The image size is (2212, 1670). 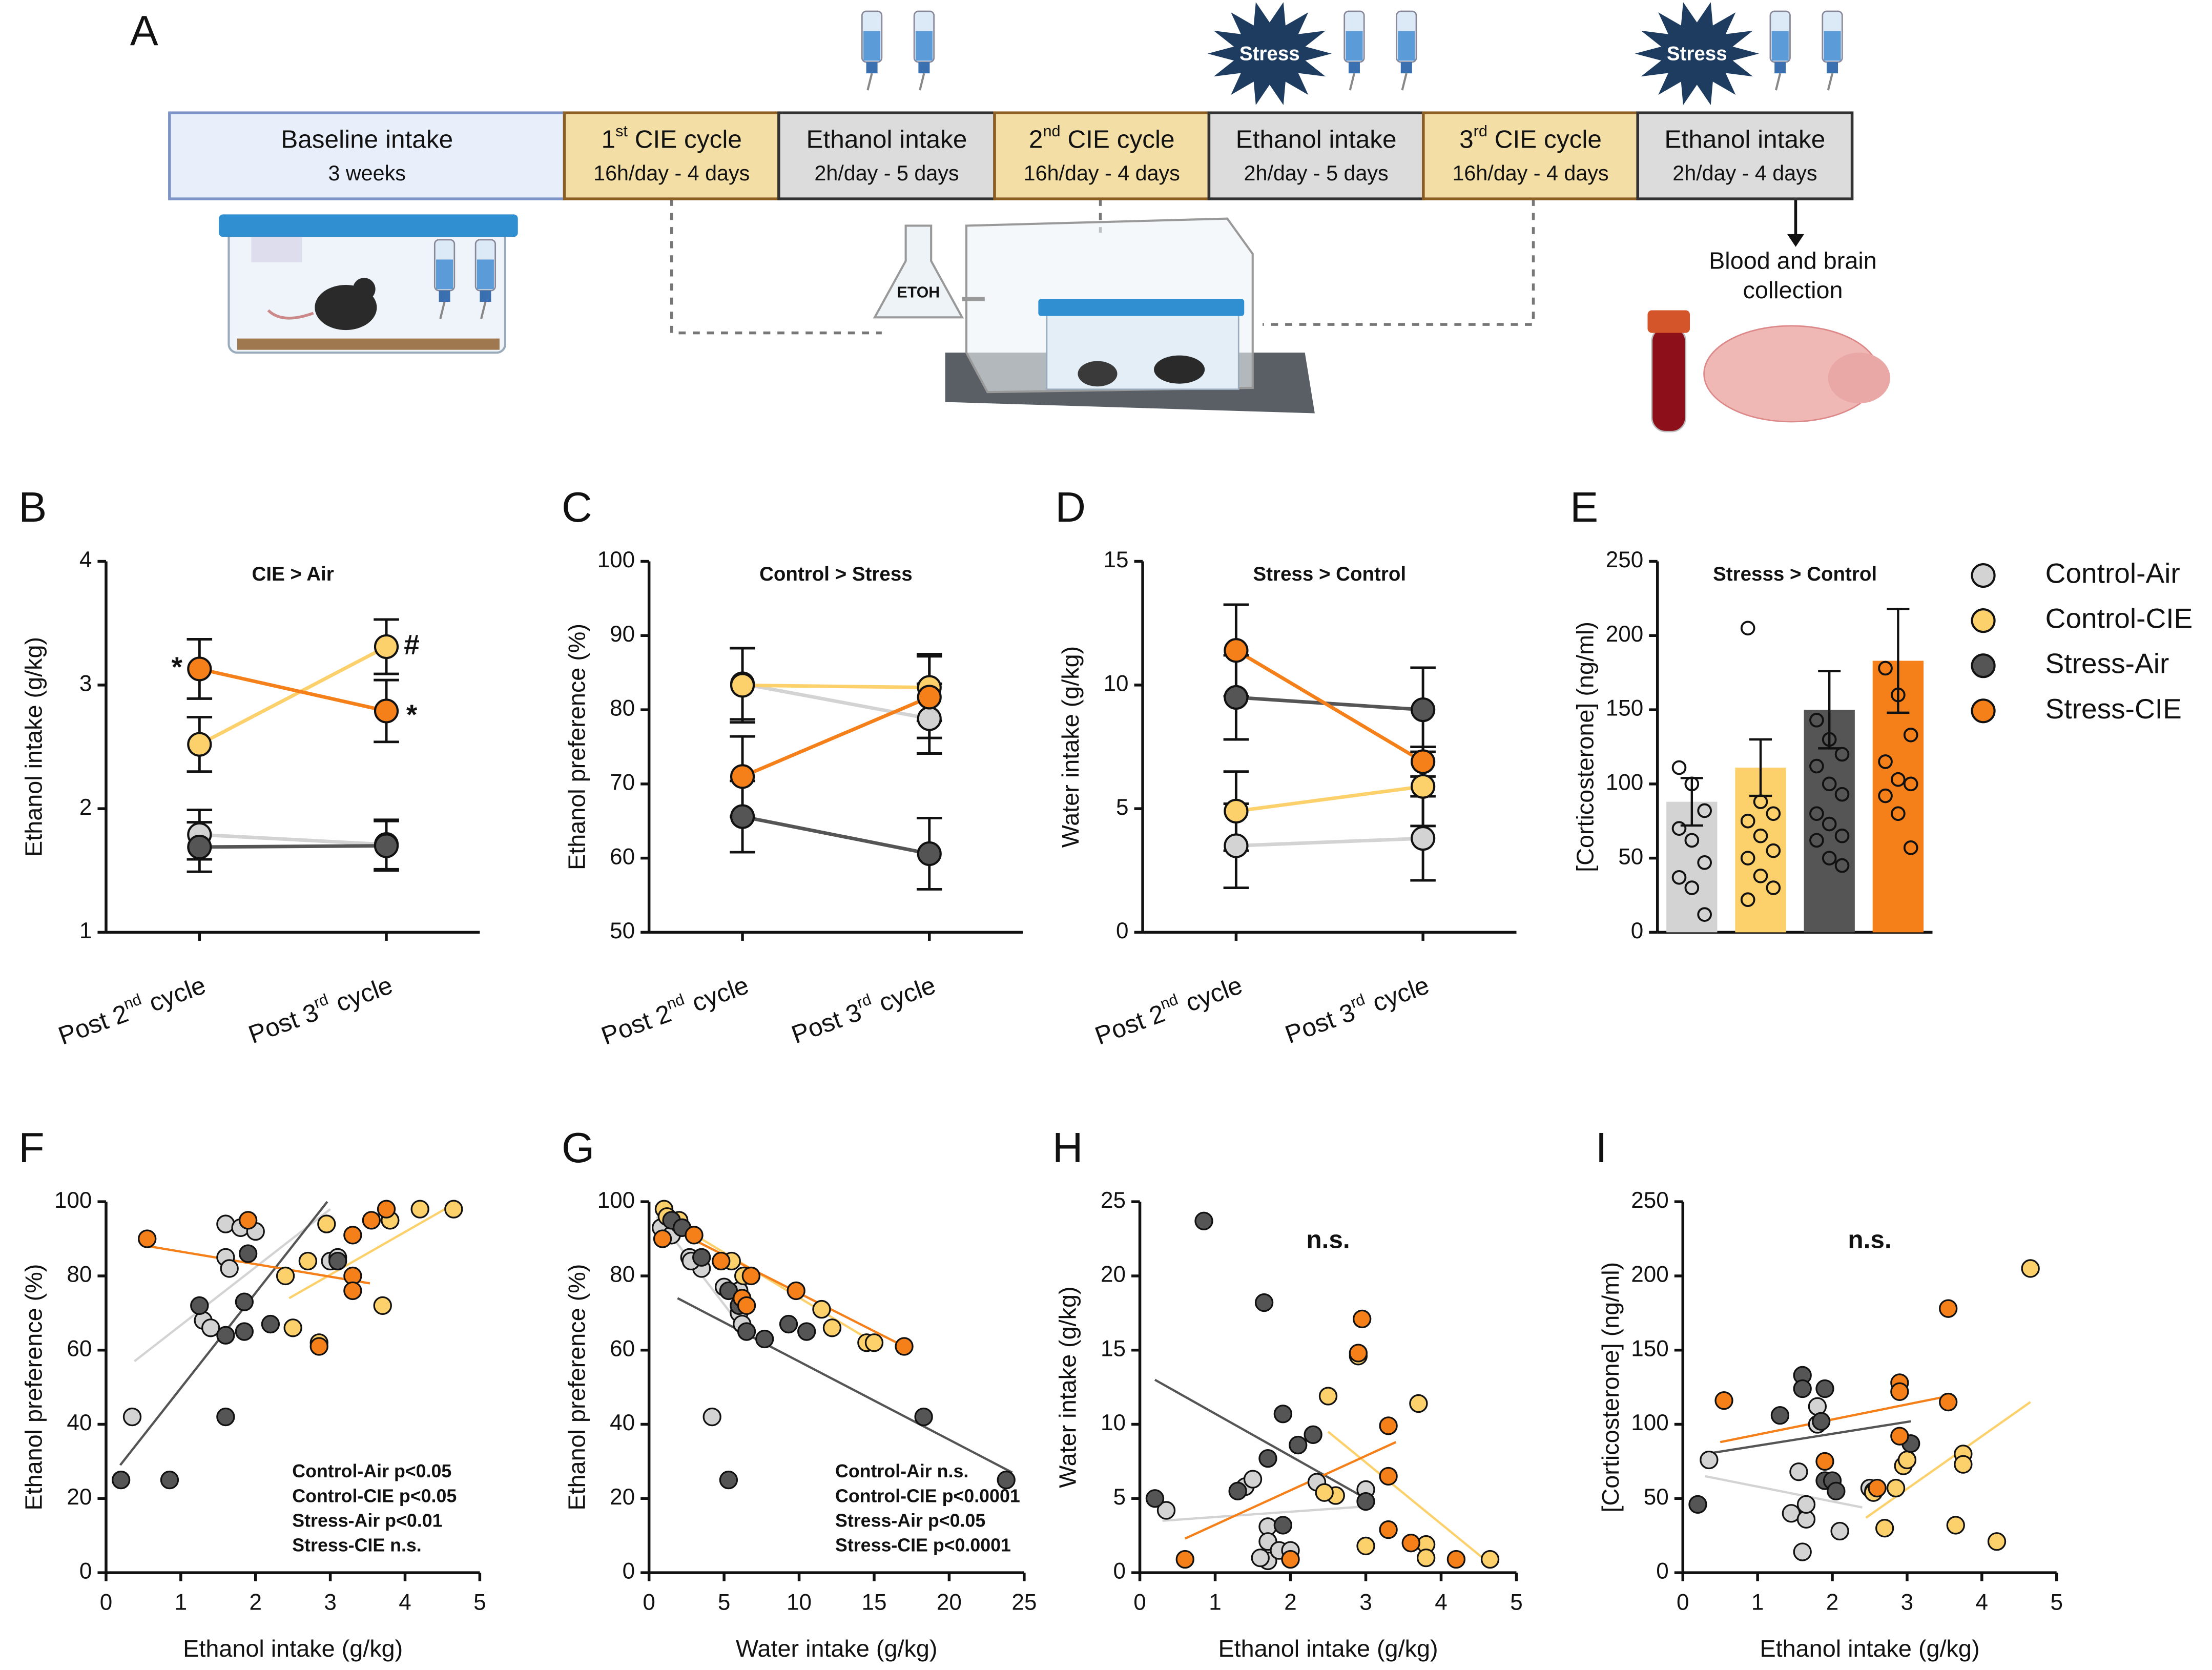 I want to click on cerebellum, so click(x=1859, y=378).